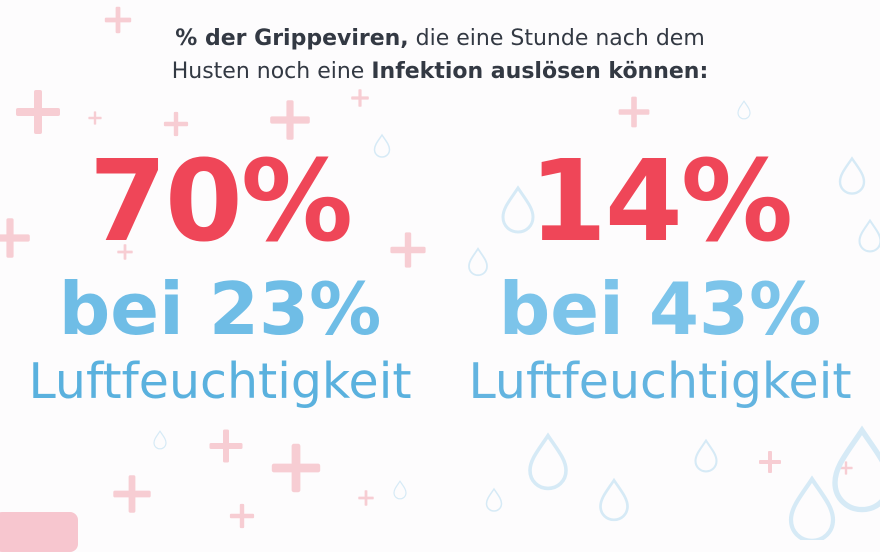 Image resolution: width=880 pixels, height=552 pixels. Describe the element at coordinates (220, 382) in the screenshot. I see `humidity-label-left: Luftfeuchtigkeit` at that location.